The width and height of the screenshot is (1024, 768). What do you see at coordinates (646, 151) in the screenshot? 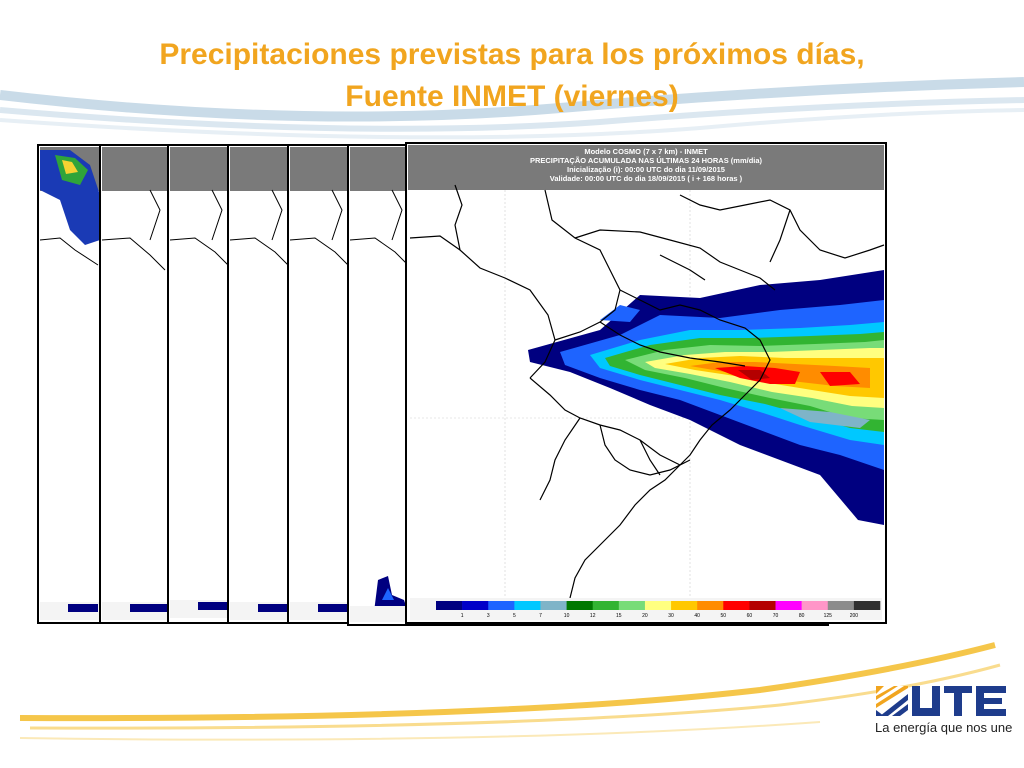
I see `map-header-line-1: Modelo COSMO (7 x 7 km) - INMET` at bounding box center [646, 151].